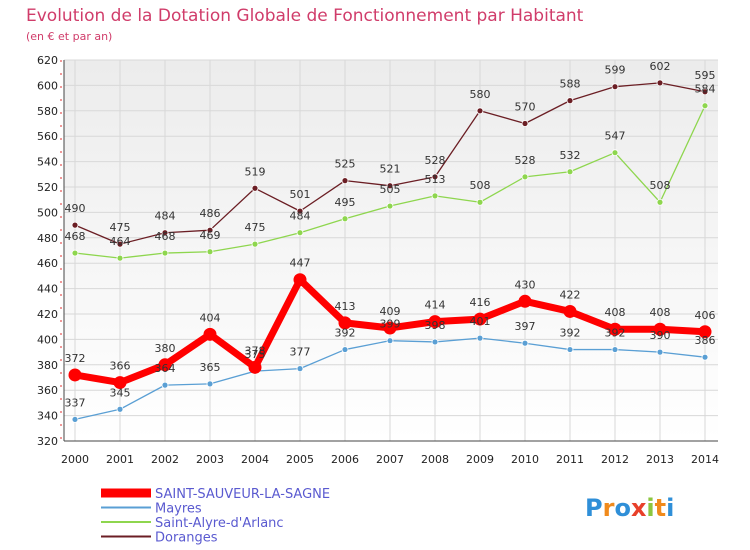  Describe the element at coordinates (615, 136) in the screenshot. I see `data-label: 547` at that location.